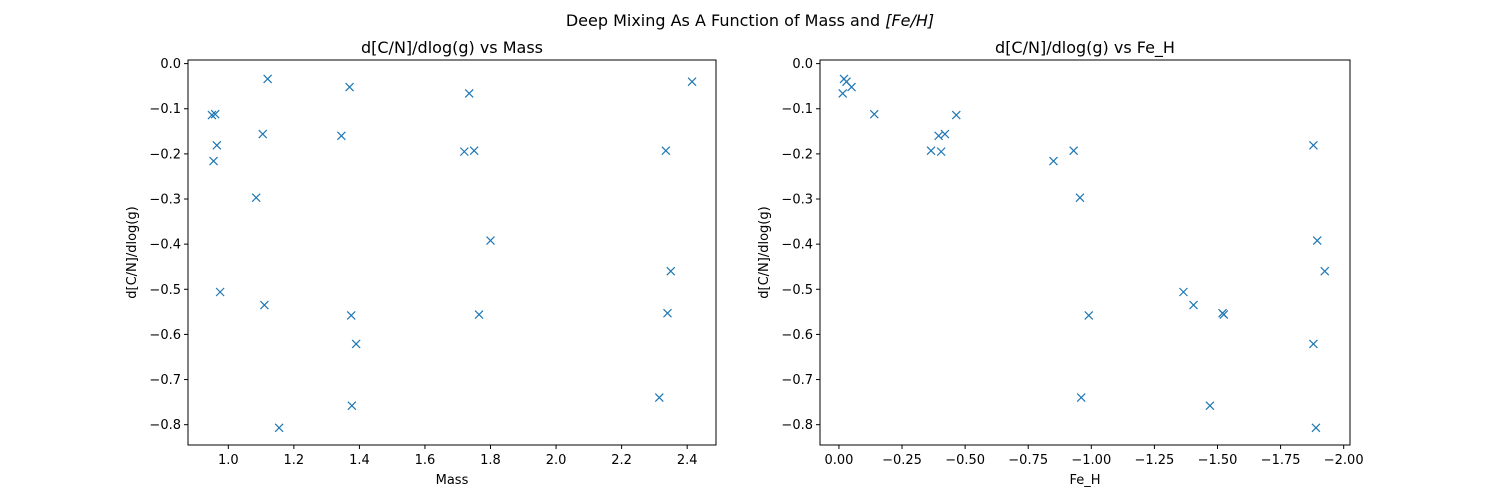 The width and height of the screenshot is (1500, 500). What do you see at coordinates (556, 460) in the screenshot?
I see `x-tick-label: 2.0` at bounding box center [556, 460].